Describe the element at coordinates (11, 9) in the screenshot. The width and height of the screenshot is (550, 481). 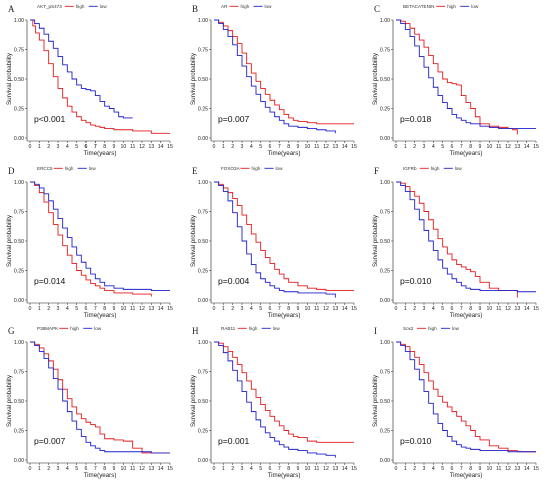
I see `panel-letter: A` at that location.